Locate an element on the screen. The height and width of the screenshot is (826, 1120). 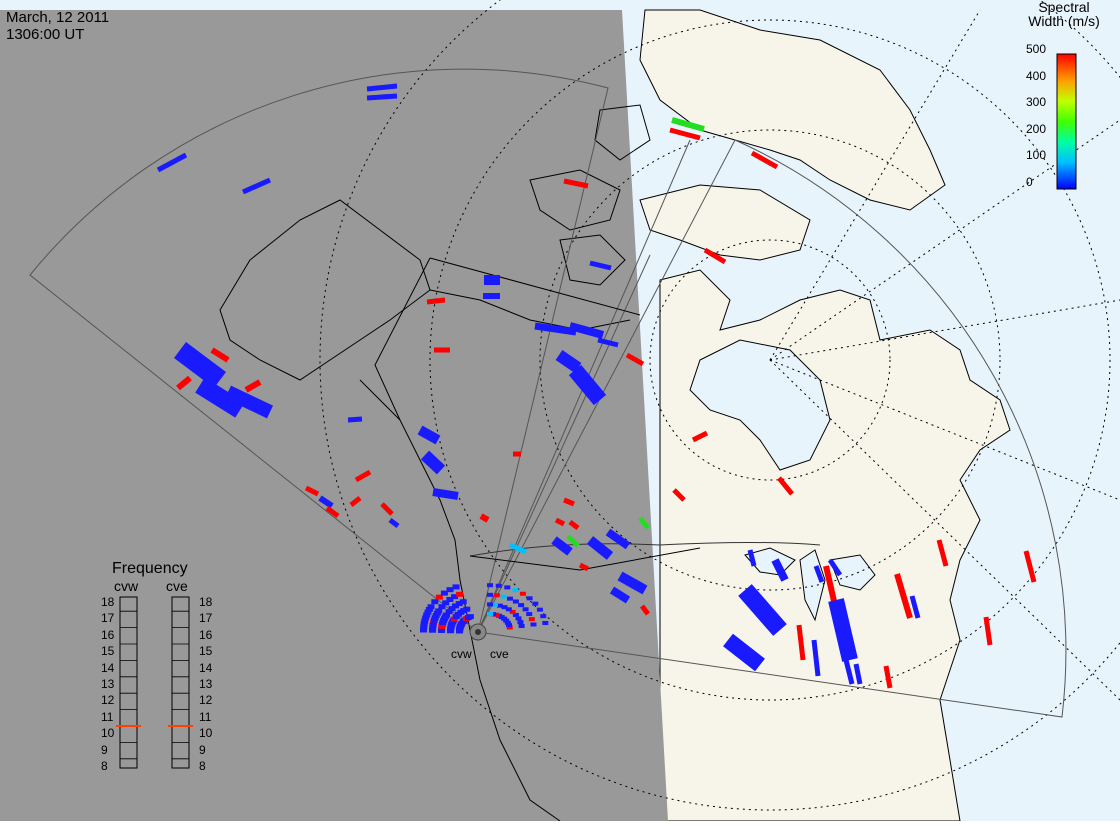
colorbar-tick: 500 is located at coordinates (1036, 49).